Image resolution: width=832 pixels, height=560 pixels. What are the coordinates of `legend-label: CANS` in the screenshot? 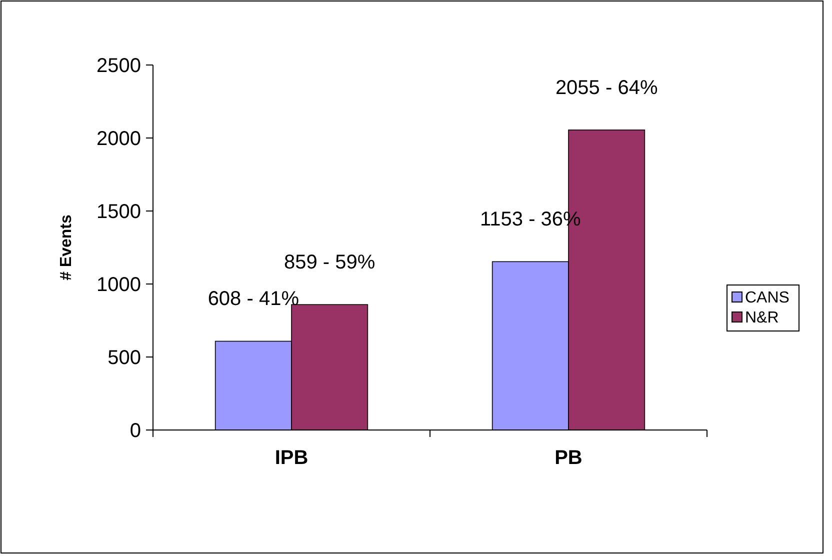 It's located at (767, 298).